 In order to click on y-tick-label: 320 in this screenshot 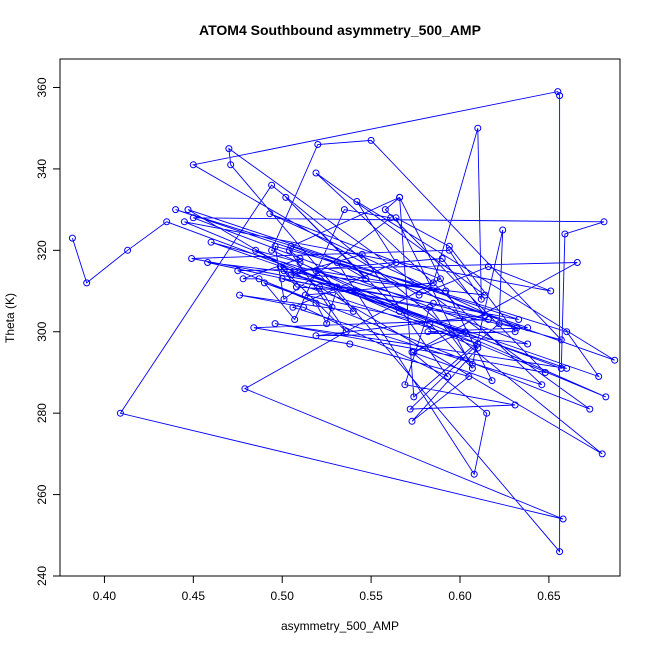, I will do `click(42, 250)`.